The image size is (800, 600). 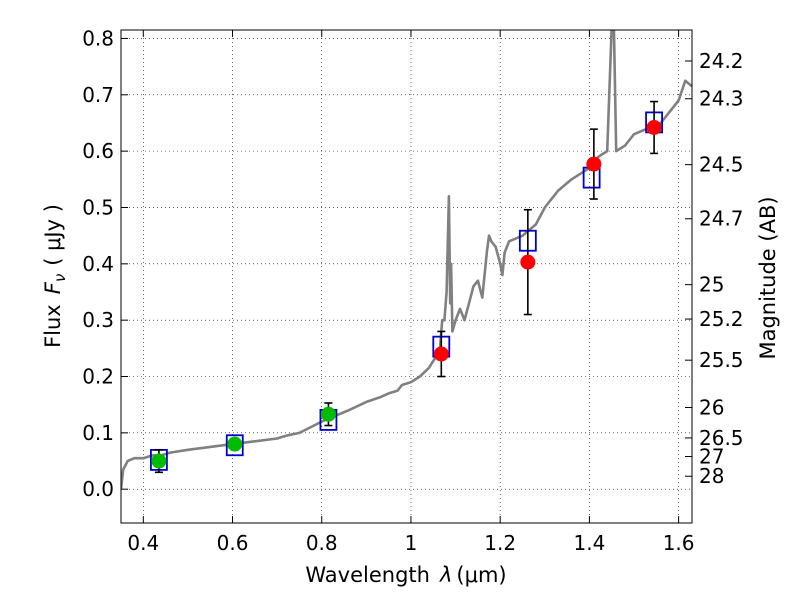 I want to click on model-box, so click(x=234, y=445).